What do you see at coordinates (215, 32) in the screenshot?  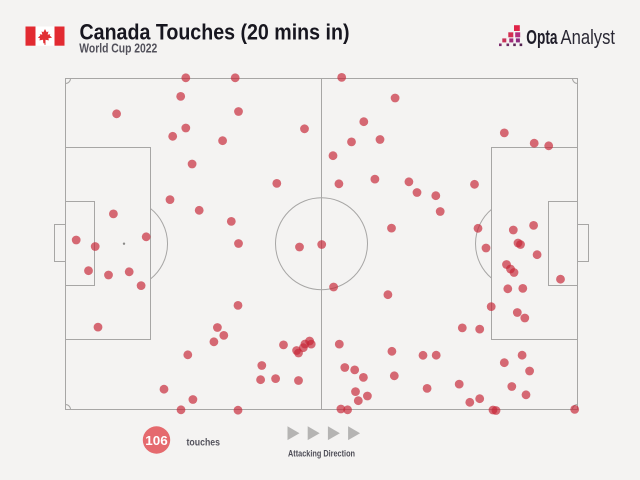 I see `svg-text: Canada Touches (20 mins in)` at bounding box center [215, 32].